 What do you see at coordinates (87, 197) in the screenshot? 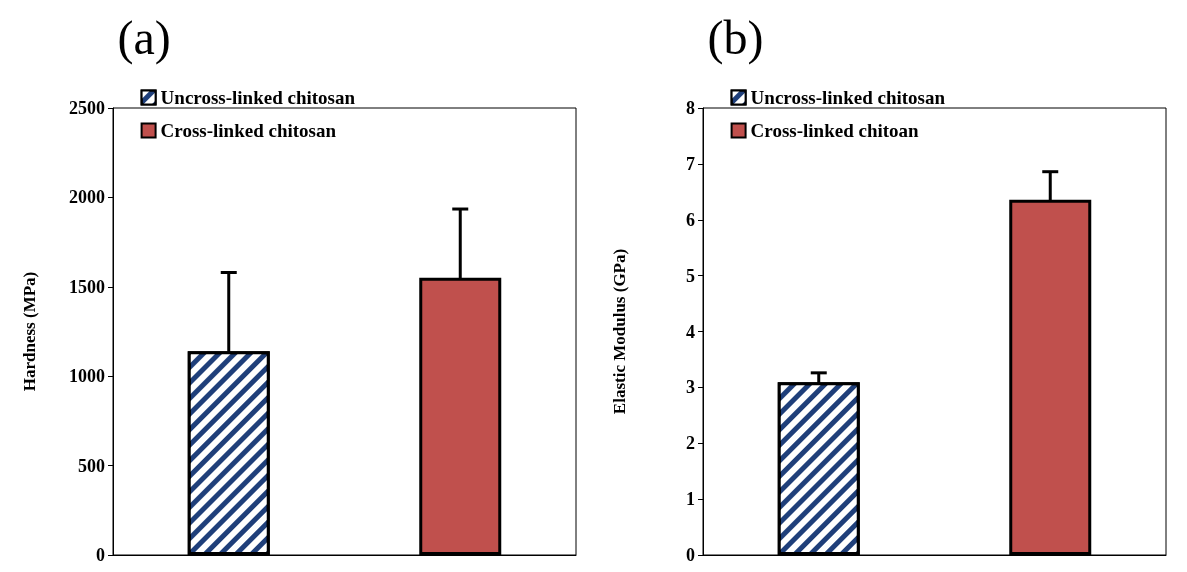
I see `y-tick-label: 2000` at bounding box center [87, 197].